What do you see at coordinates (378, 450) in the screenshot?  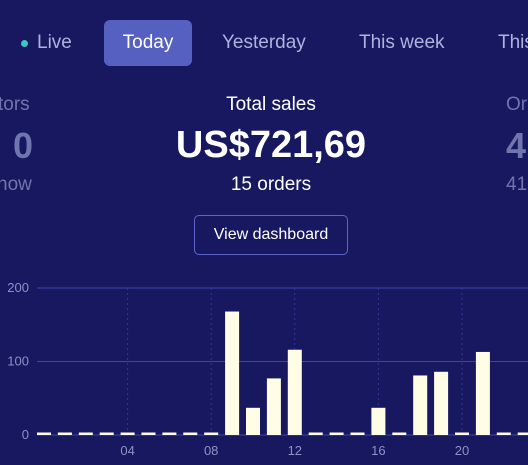 I see `x-tick-label: 16` at bounding box center [378, 450].